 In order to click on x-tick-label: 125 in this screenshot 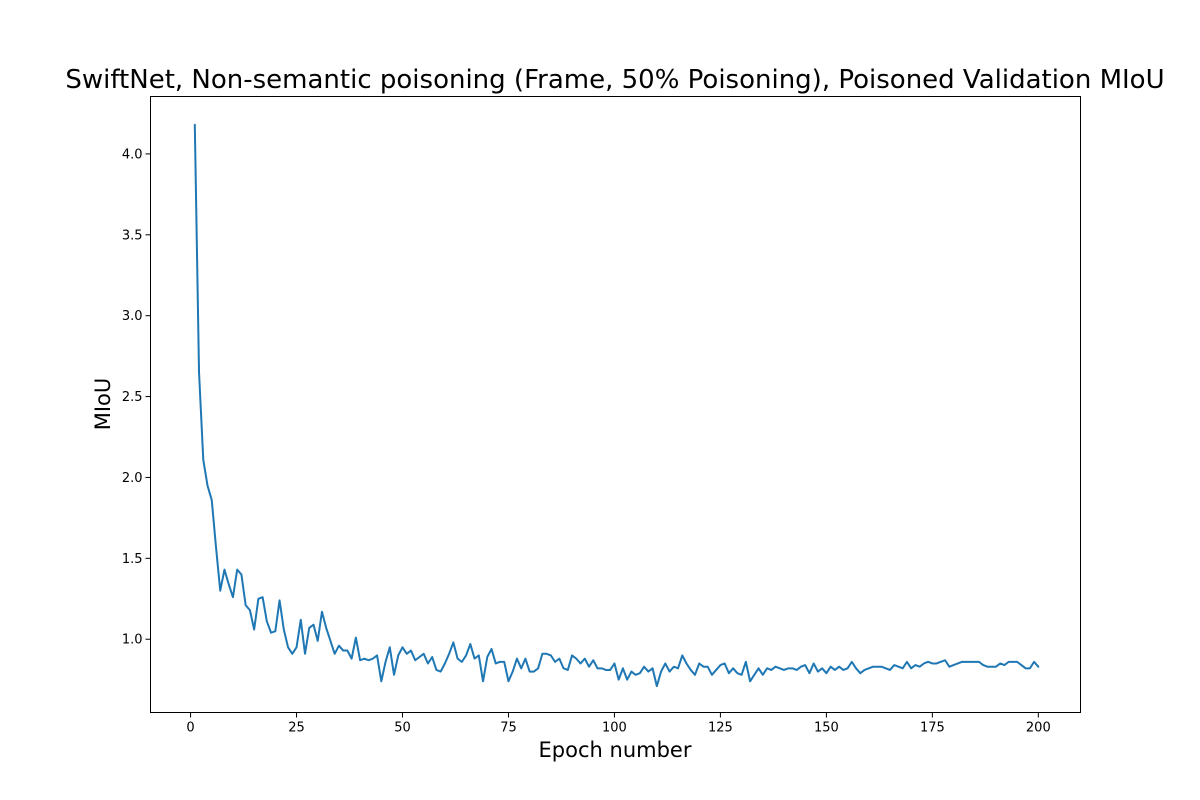, I will do `click(720, 728)`.